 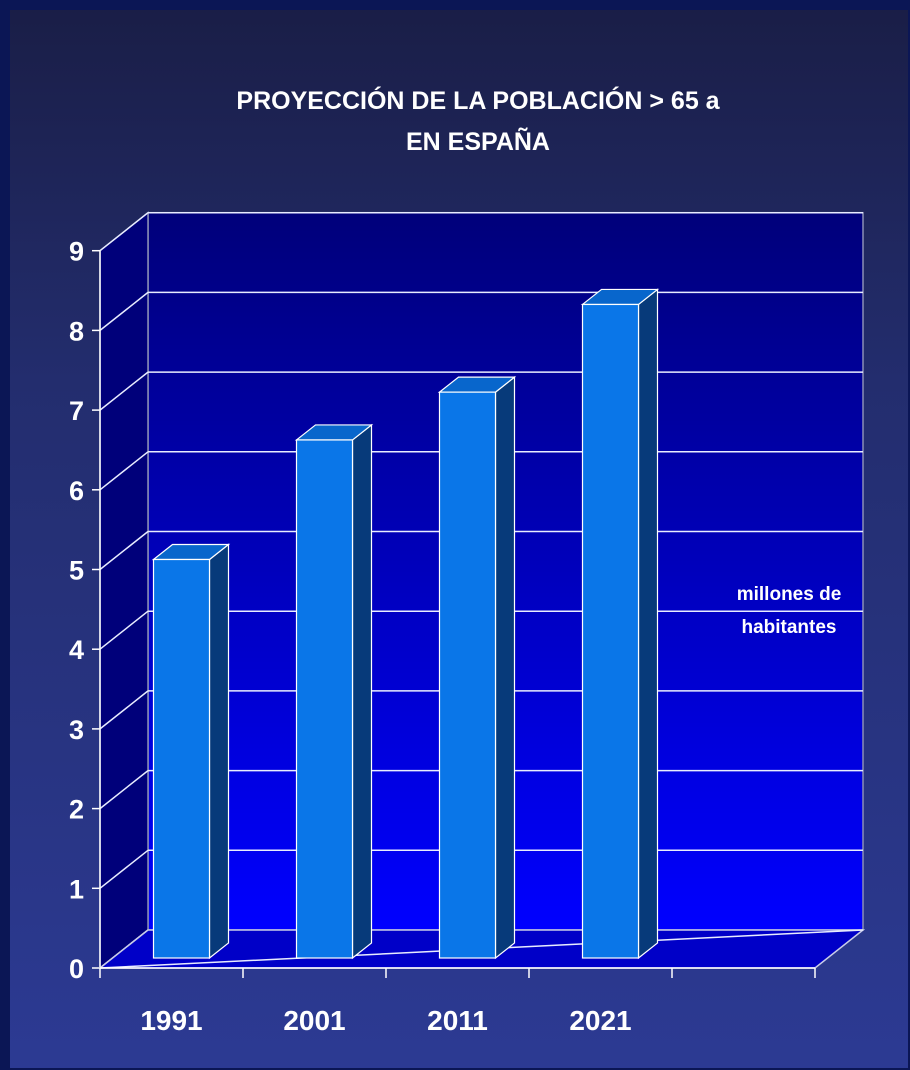 I want to click on y-tick-label: 0, so click(x=76, y=969).